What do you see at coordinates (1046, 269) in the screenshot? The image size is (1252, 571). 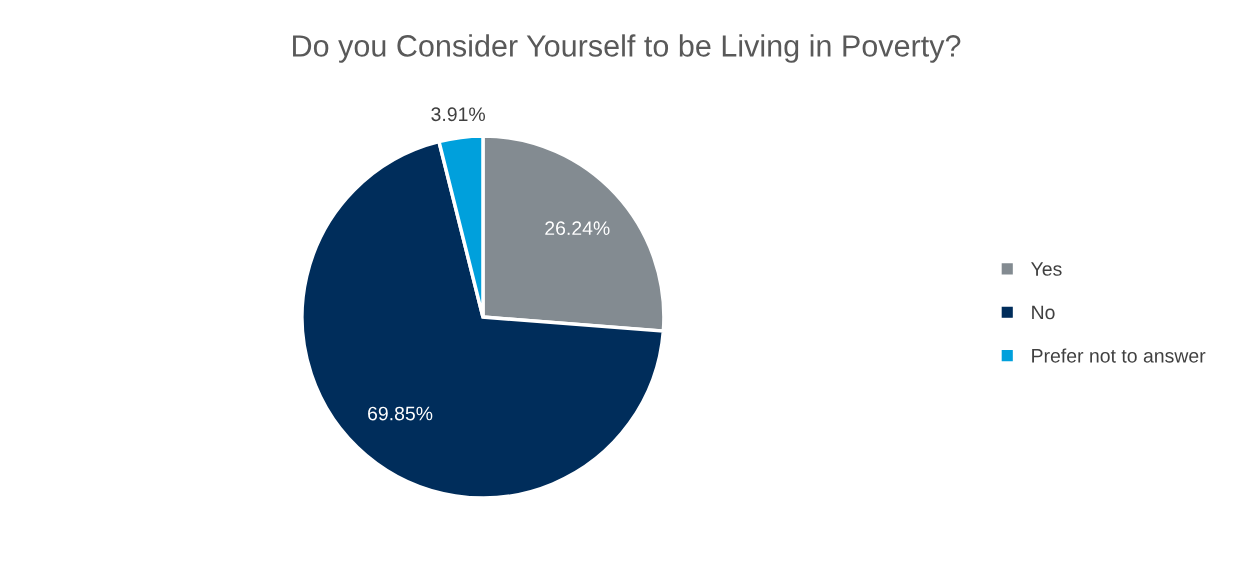 I see `legend-label: Yes` at bounding box center [1046, 269].